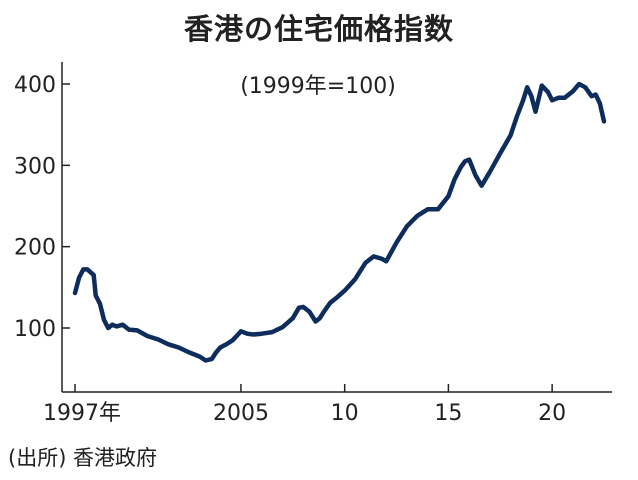  I want to click on x-ticks: 1997年 2005 10 15 20, so click(304, 405).